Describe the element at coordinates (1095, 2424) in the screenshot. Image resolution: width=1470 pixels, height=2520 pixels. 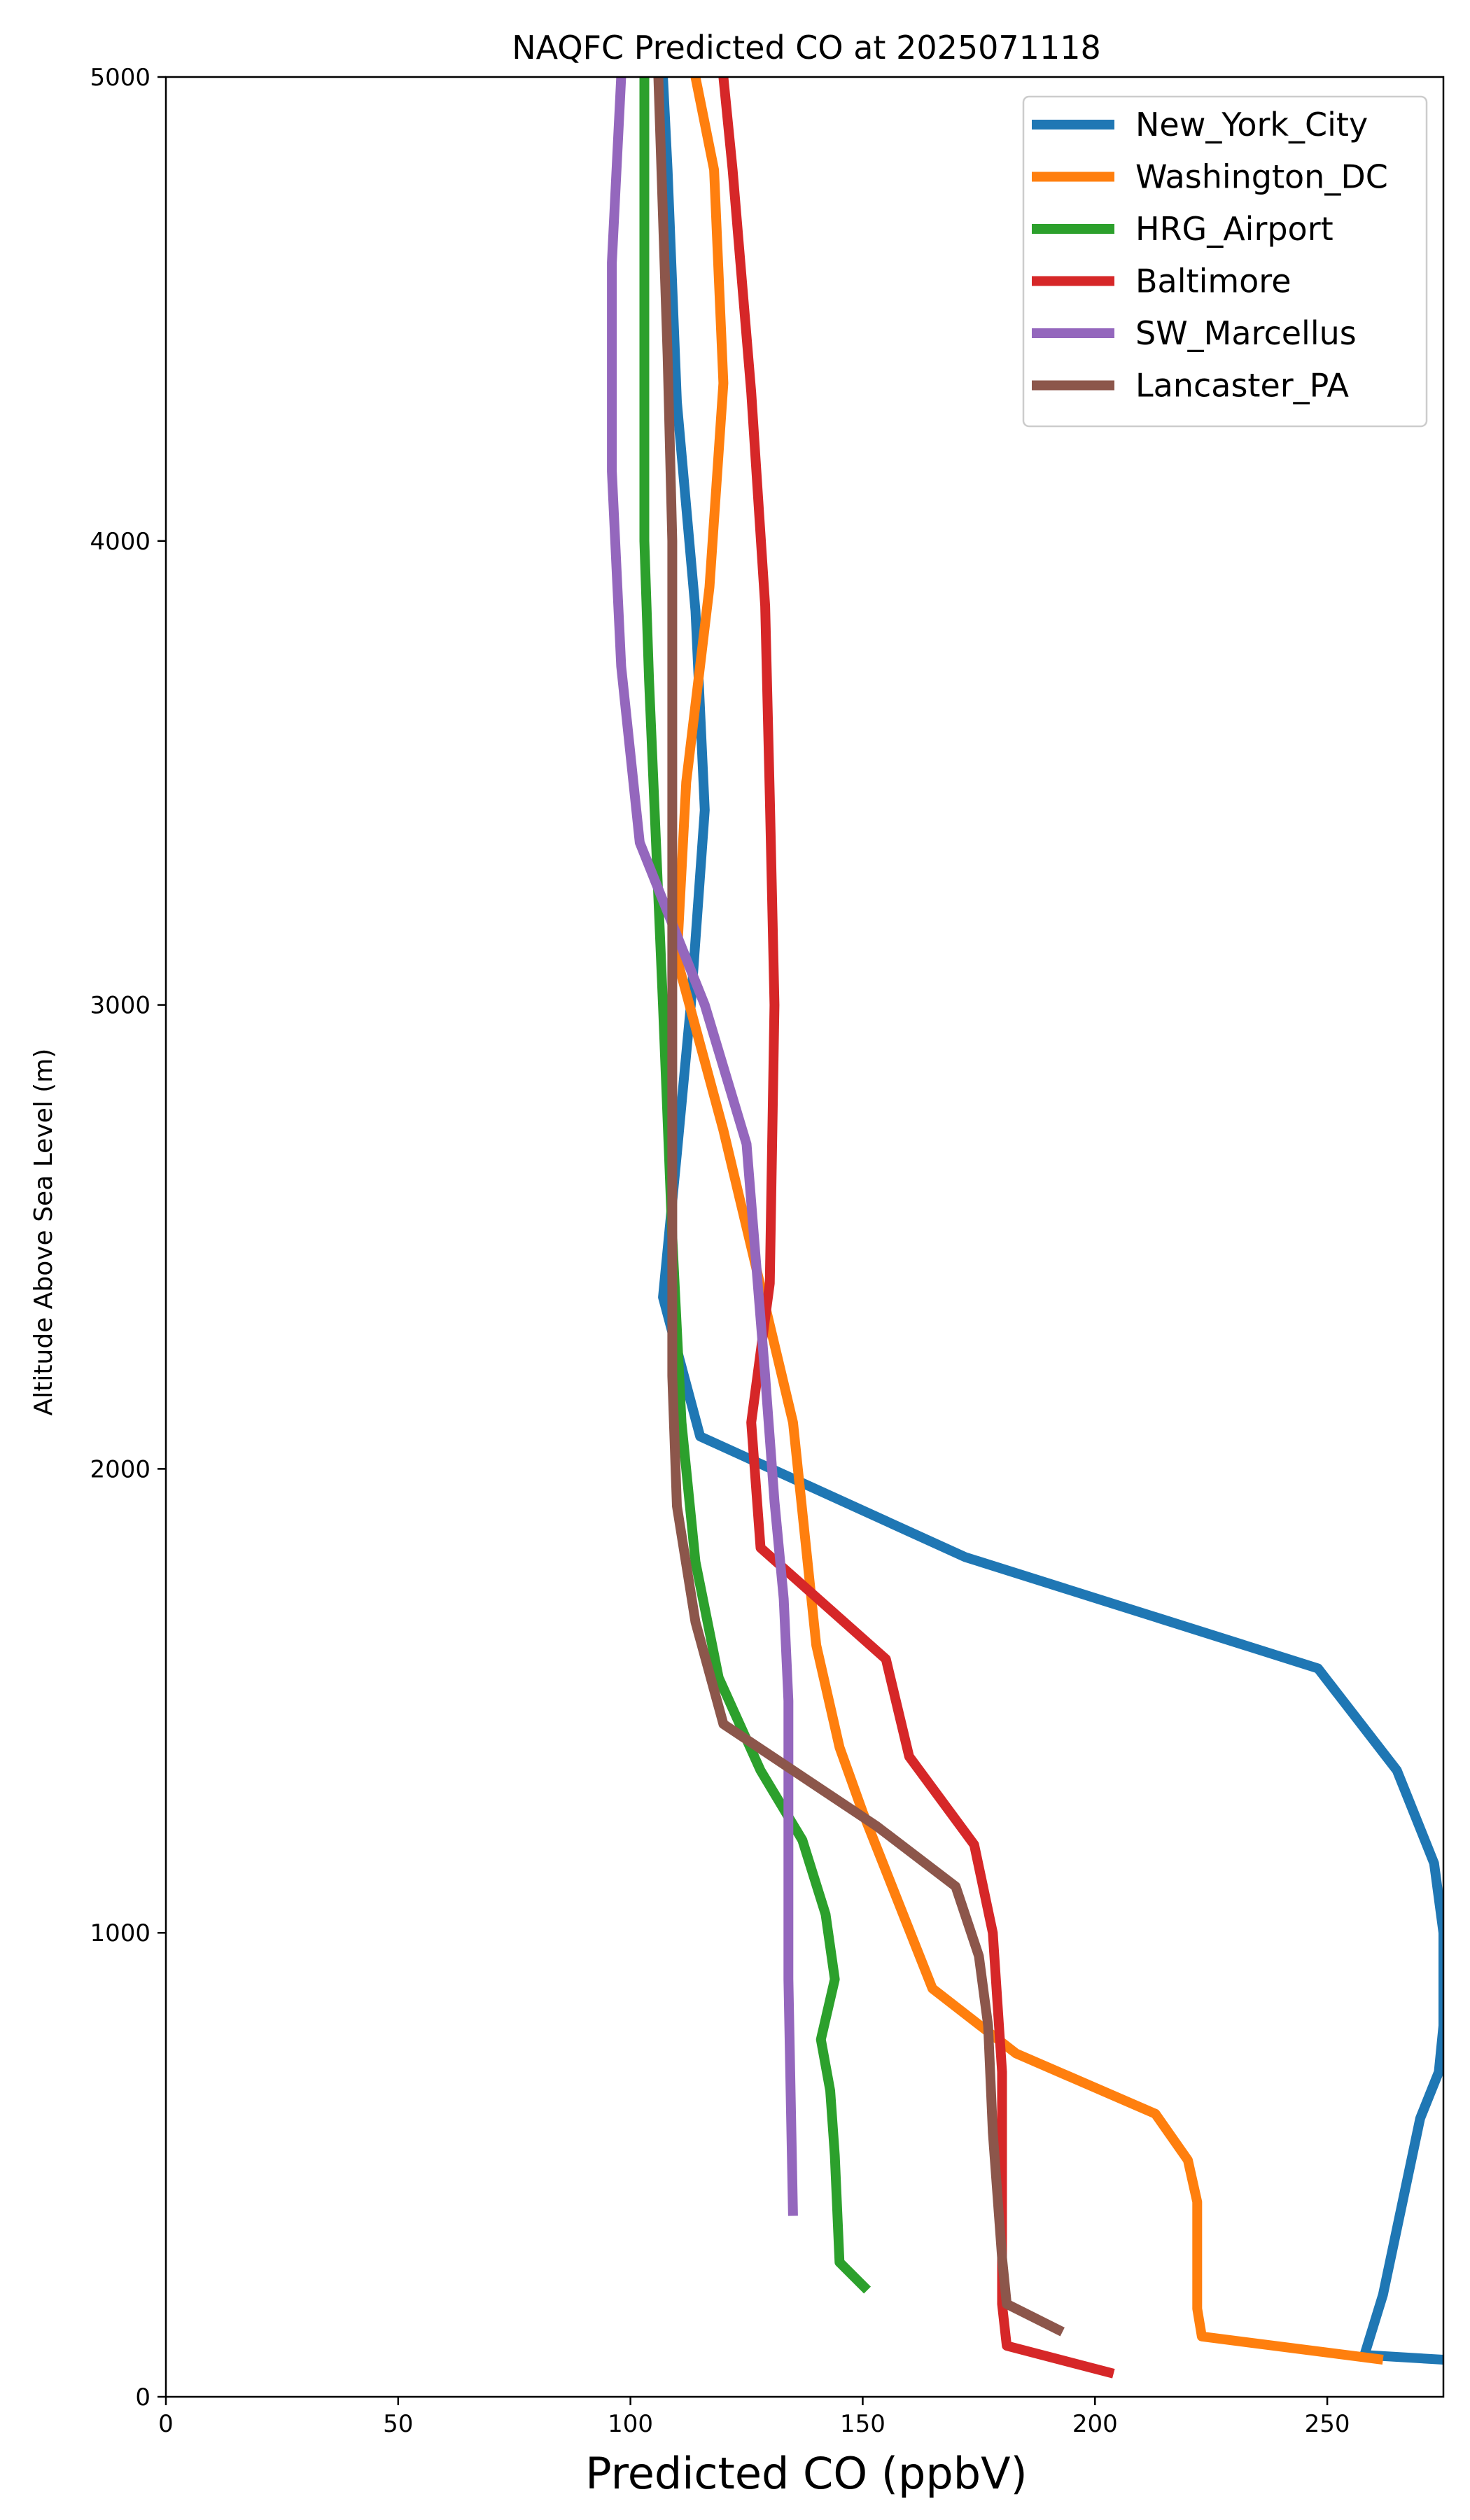
I see `x-tick-label: 200` at that location.